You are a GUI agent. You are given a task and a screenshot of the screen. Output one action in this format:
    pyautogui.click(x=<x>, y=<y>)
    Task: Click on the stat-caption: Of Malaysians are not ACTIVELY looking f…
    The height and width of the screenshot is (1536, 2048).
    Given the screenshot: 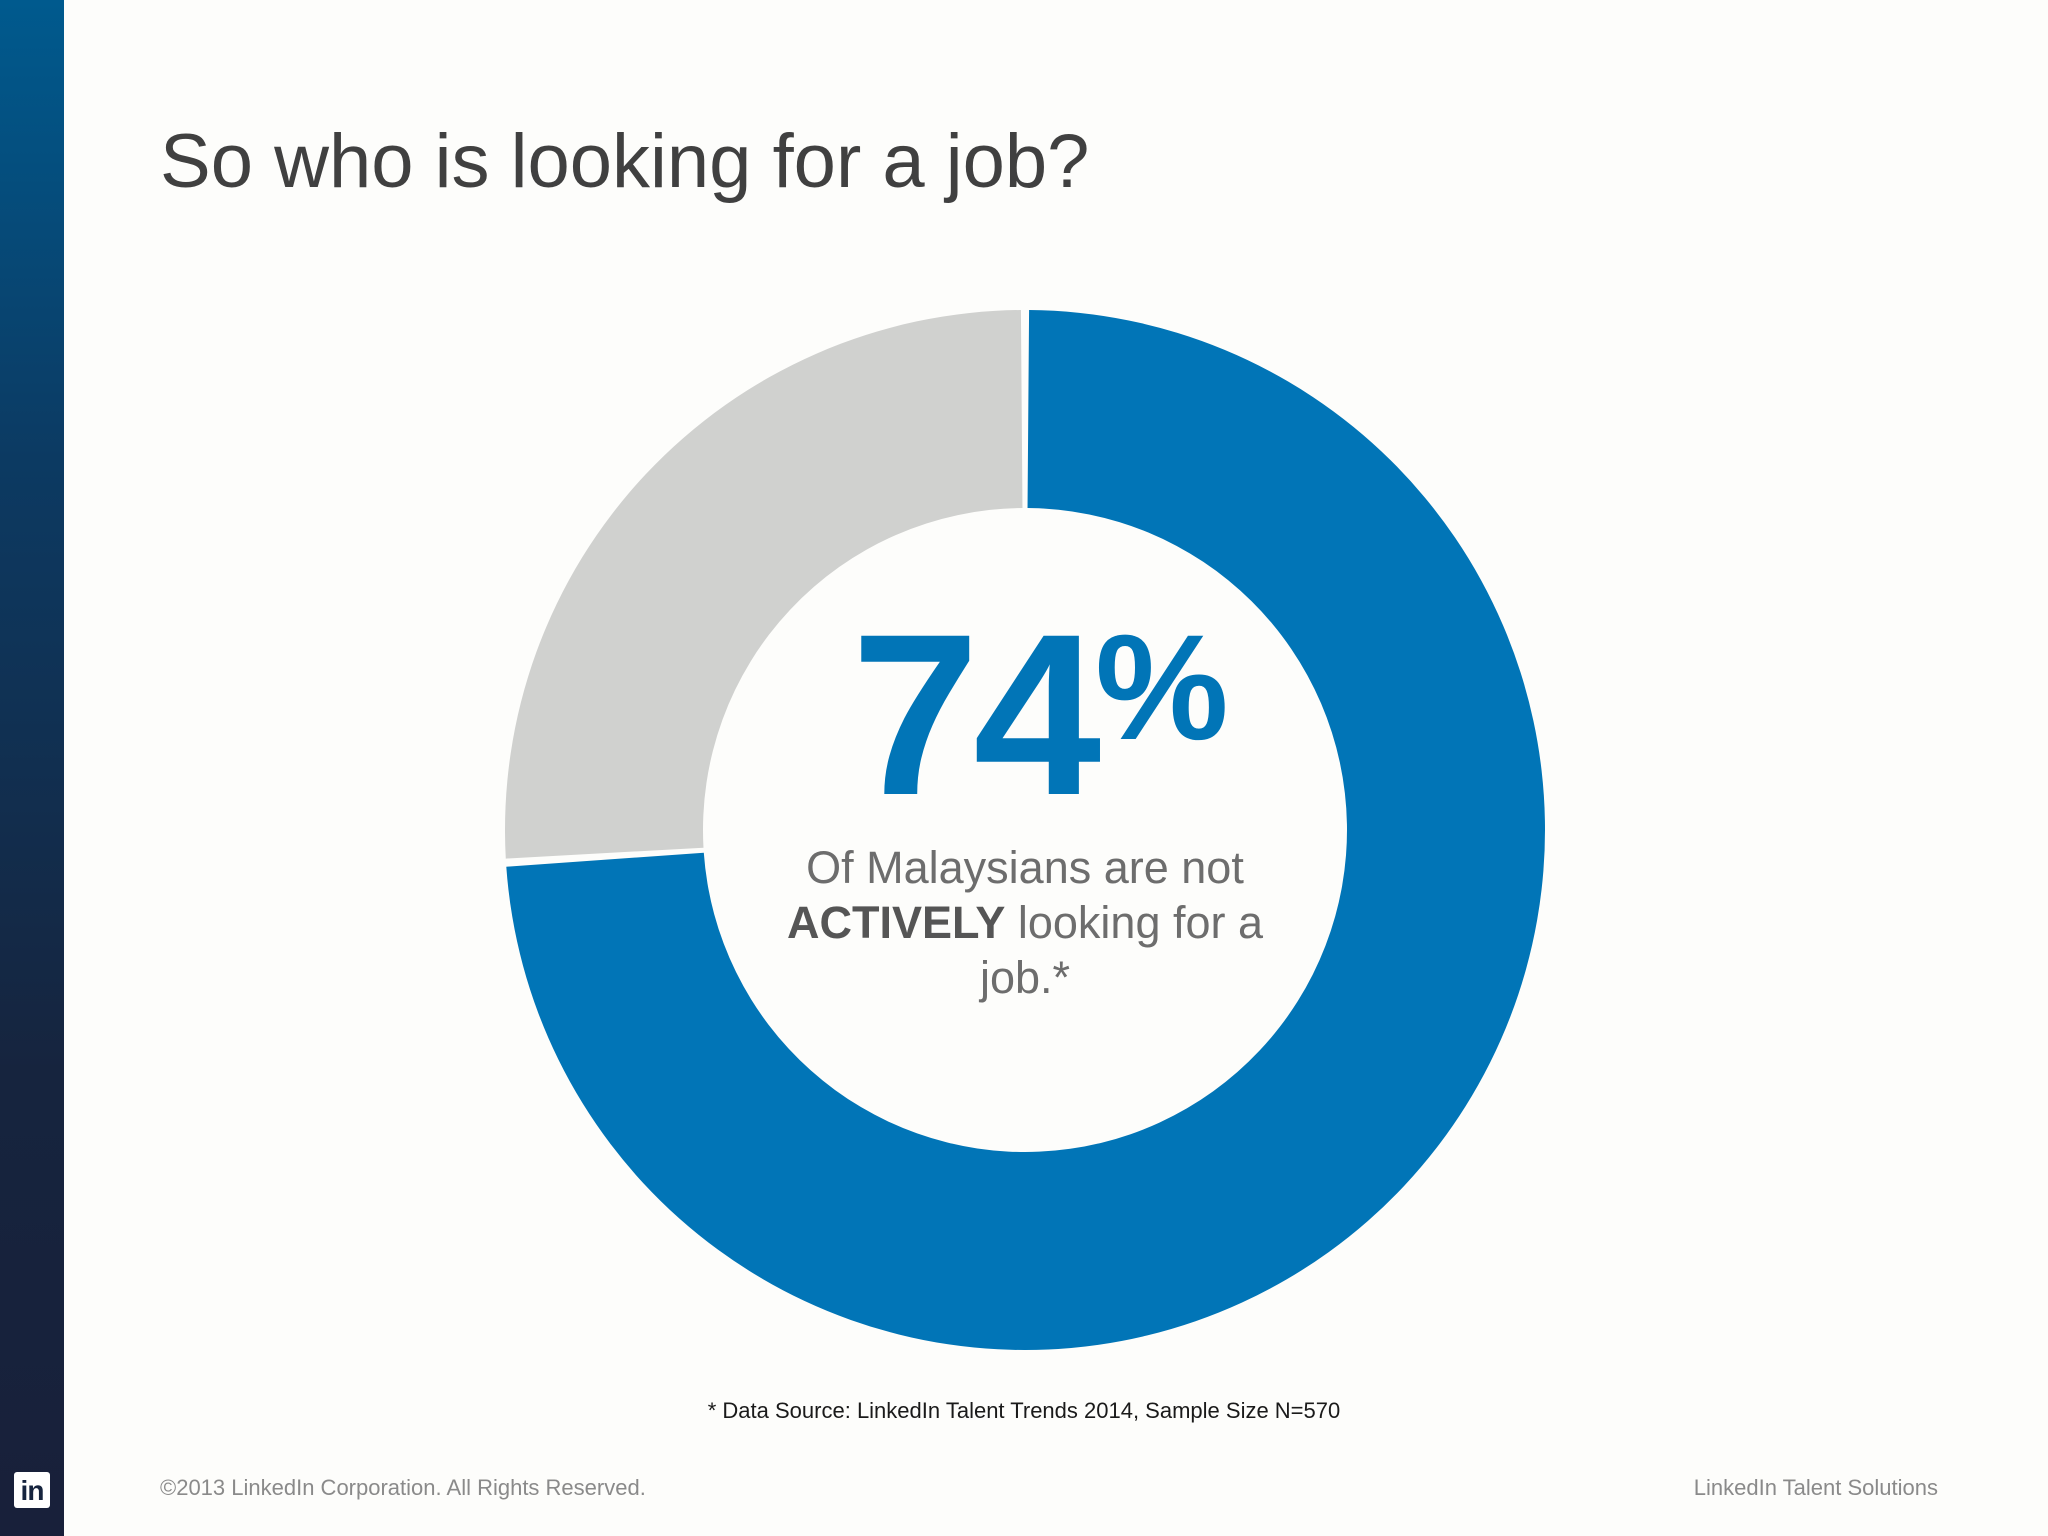 What is the action you would take?
    pyautogui.click(x=1025, y=922)
    